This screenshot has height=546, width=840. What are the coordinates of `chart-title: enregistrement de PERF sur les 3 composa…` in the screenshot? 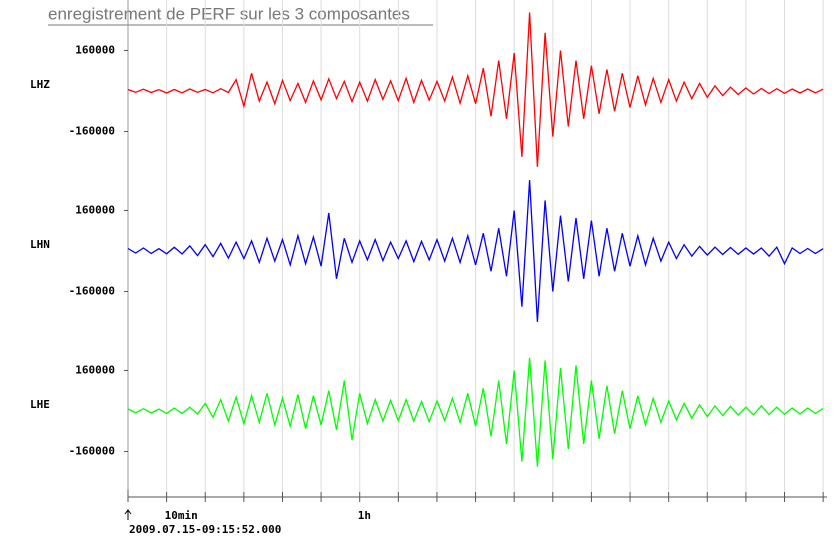 It's located at (229, 13).